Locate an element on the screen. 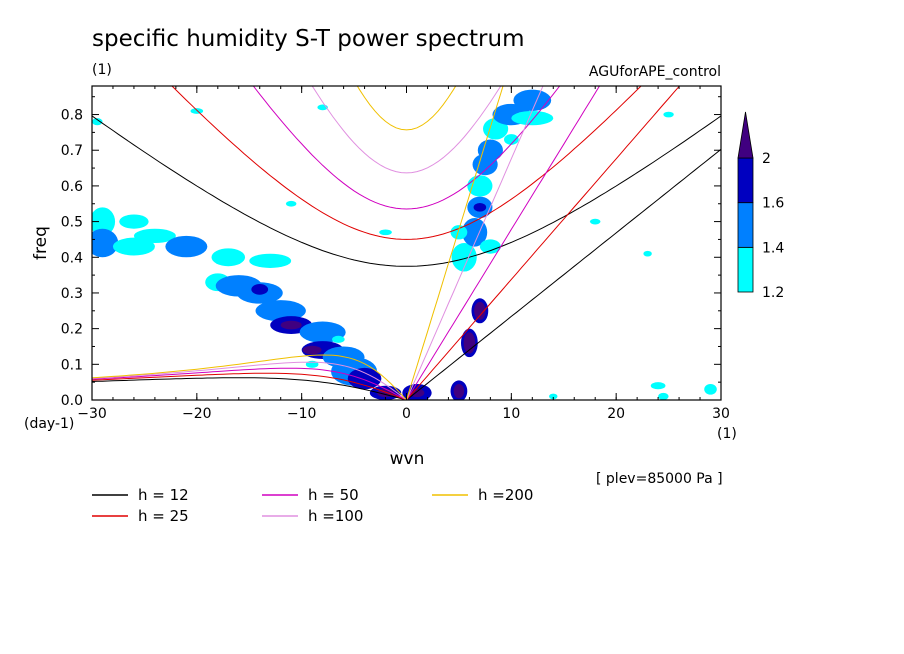 The height and width of the screenshot is (654, 904). chart-subtitle-left: (1) is located at coordinates (102, 70).